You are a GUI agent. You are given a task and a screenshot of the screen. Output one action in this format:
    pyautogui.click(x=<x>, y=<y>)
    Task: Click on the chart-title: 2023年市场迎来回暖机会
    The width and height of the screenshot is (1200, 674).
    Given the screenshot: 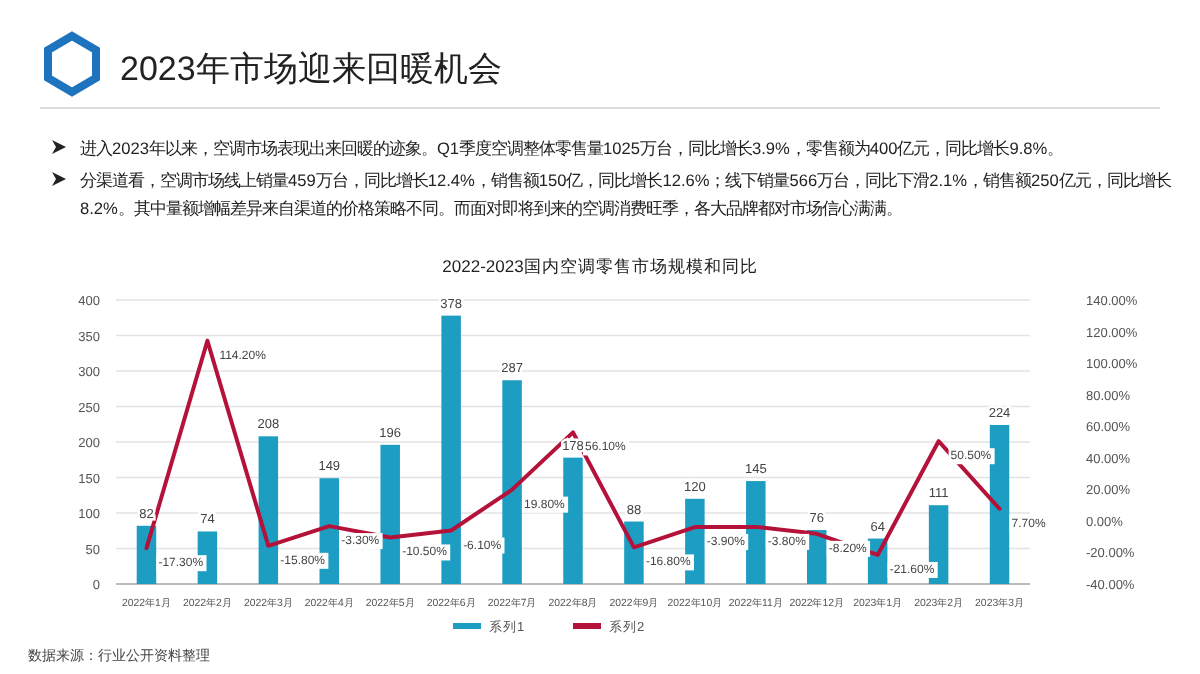 What is the action you would take?
    pyautogui.click(x=311, y=69)
    